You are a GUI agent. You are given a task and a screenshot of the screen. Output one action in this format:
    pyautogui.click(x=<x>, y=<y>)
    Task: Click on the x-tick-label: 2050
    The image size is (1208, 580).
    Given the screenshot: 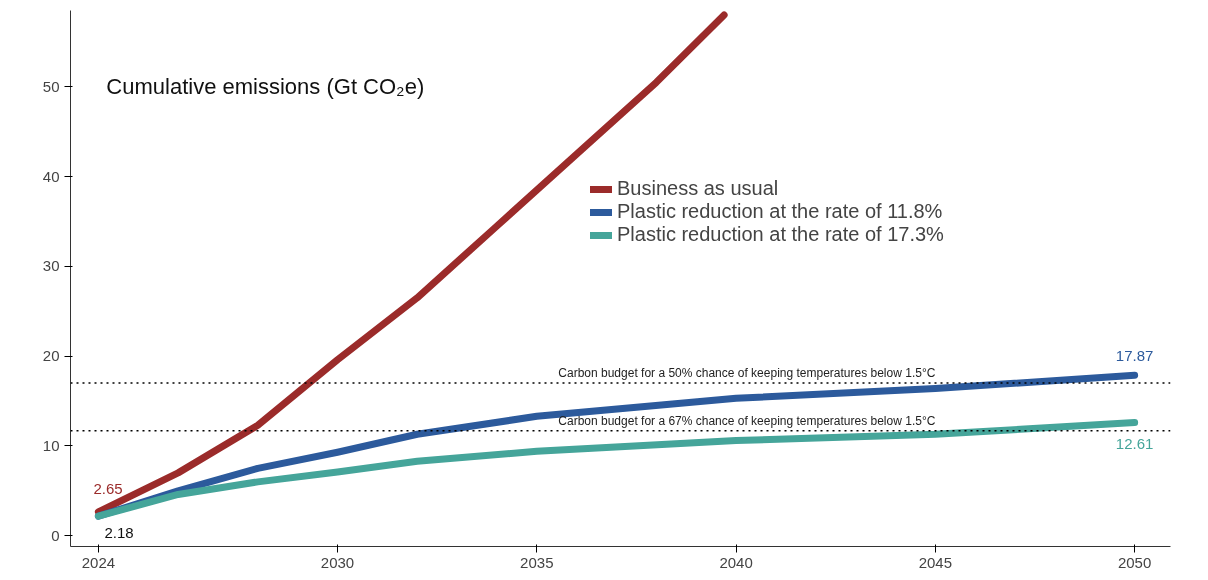 What is the action you would take?
    pyautogui.click(x=1134, y=562)
    